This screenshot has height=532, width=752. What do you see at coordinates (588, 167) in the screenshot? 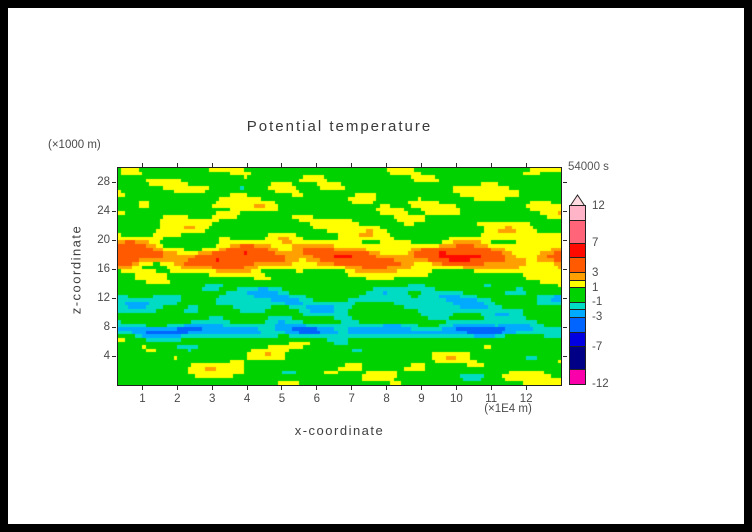
I see `time-label: 54000 s` at bounding box center [588, 167].